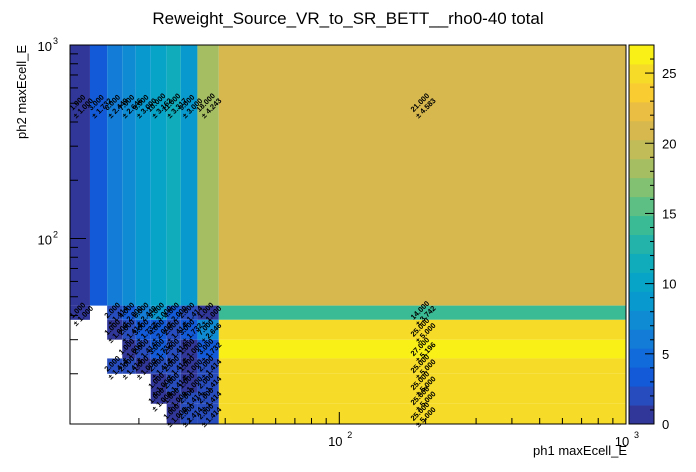  Describe the element at coordinates (388, 430) in the screenshot. I see `x-axis: 10 2 10 3` at that location.